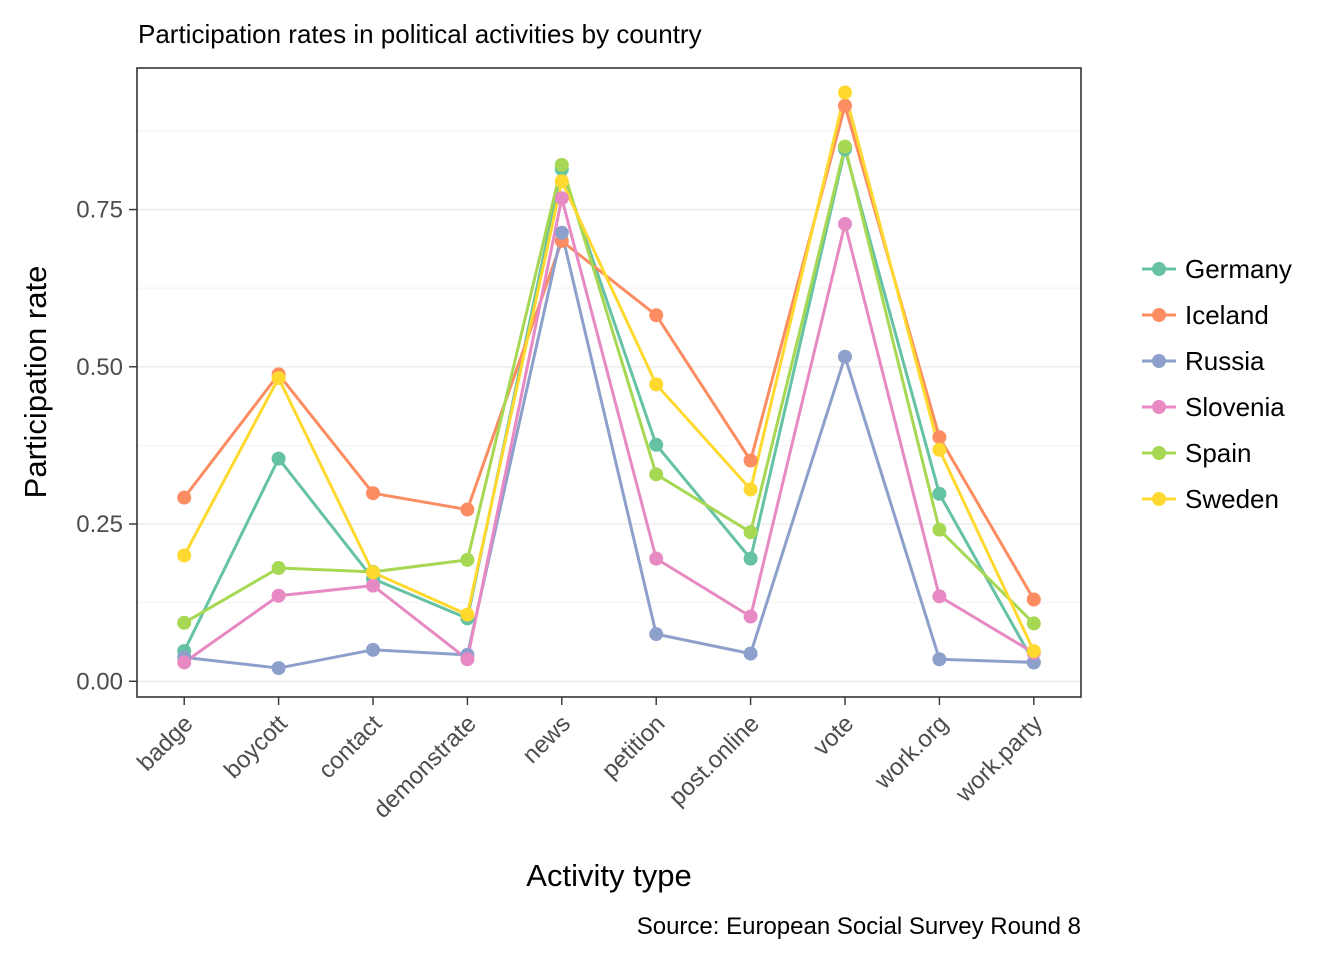  I want to click on x-tick-label: vote, so click(833, 735).